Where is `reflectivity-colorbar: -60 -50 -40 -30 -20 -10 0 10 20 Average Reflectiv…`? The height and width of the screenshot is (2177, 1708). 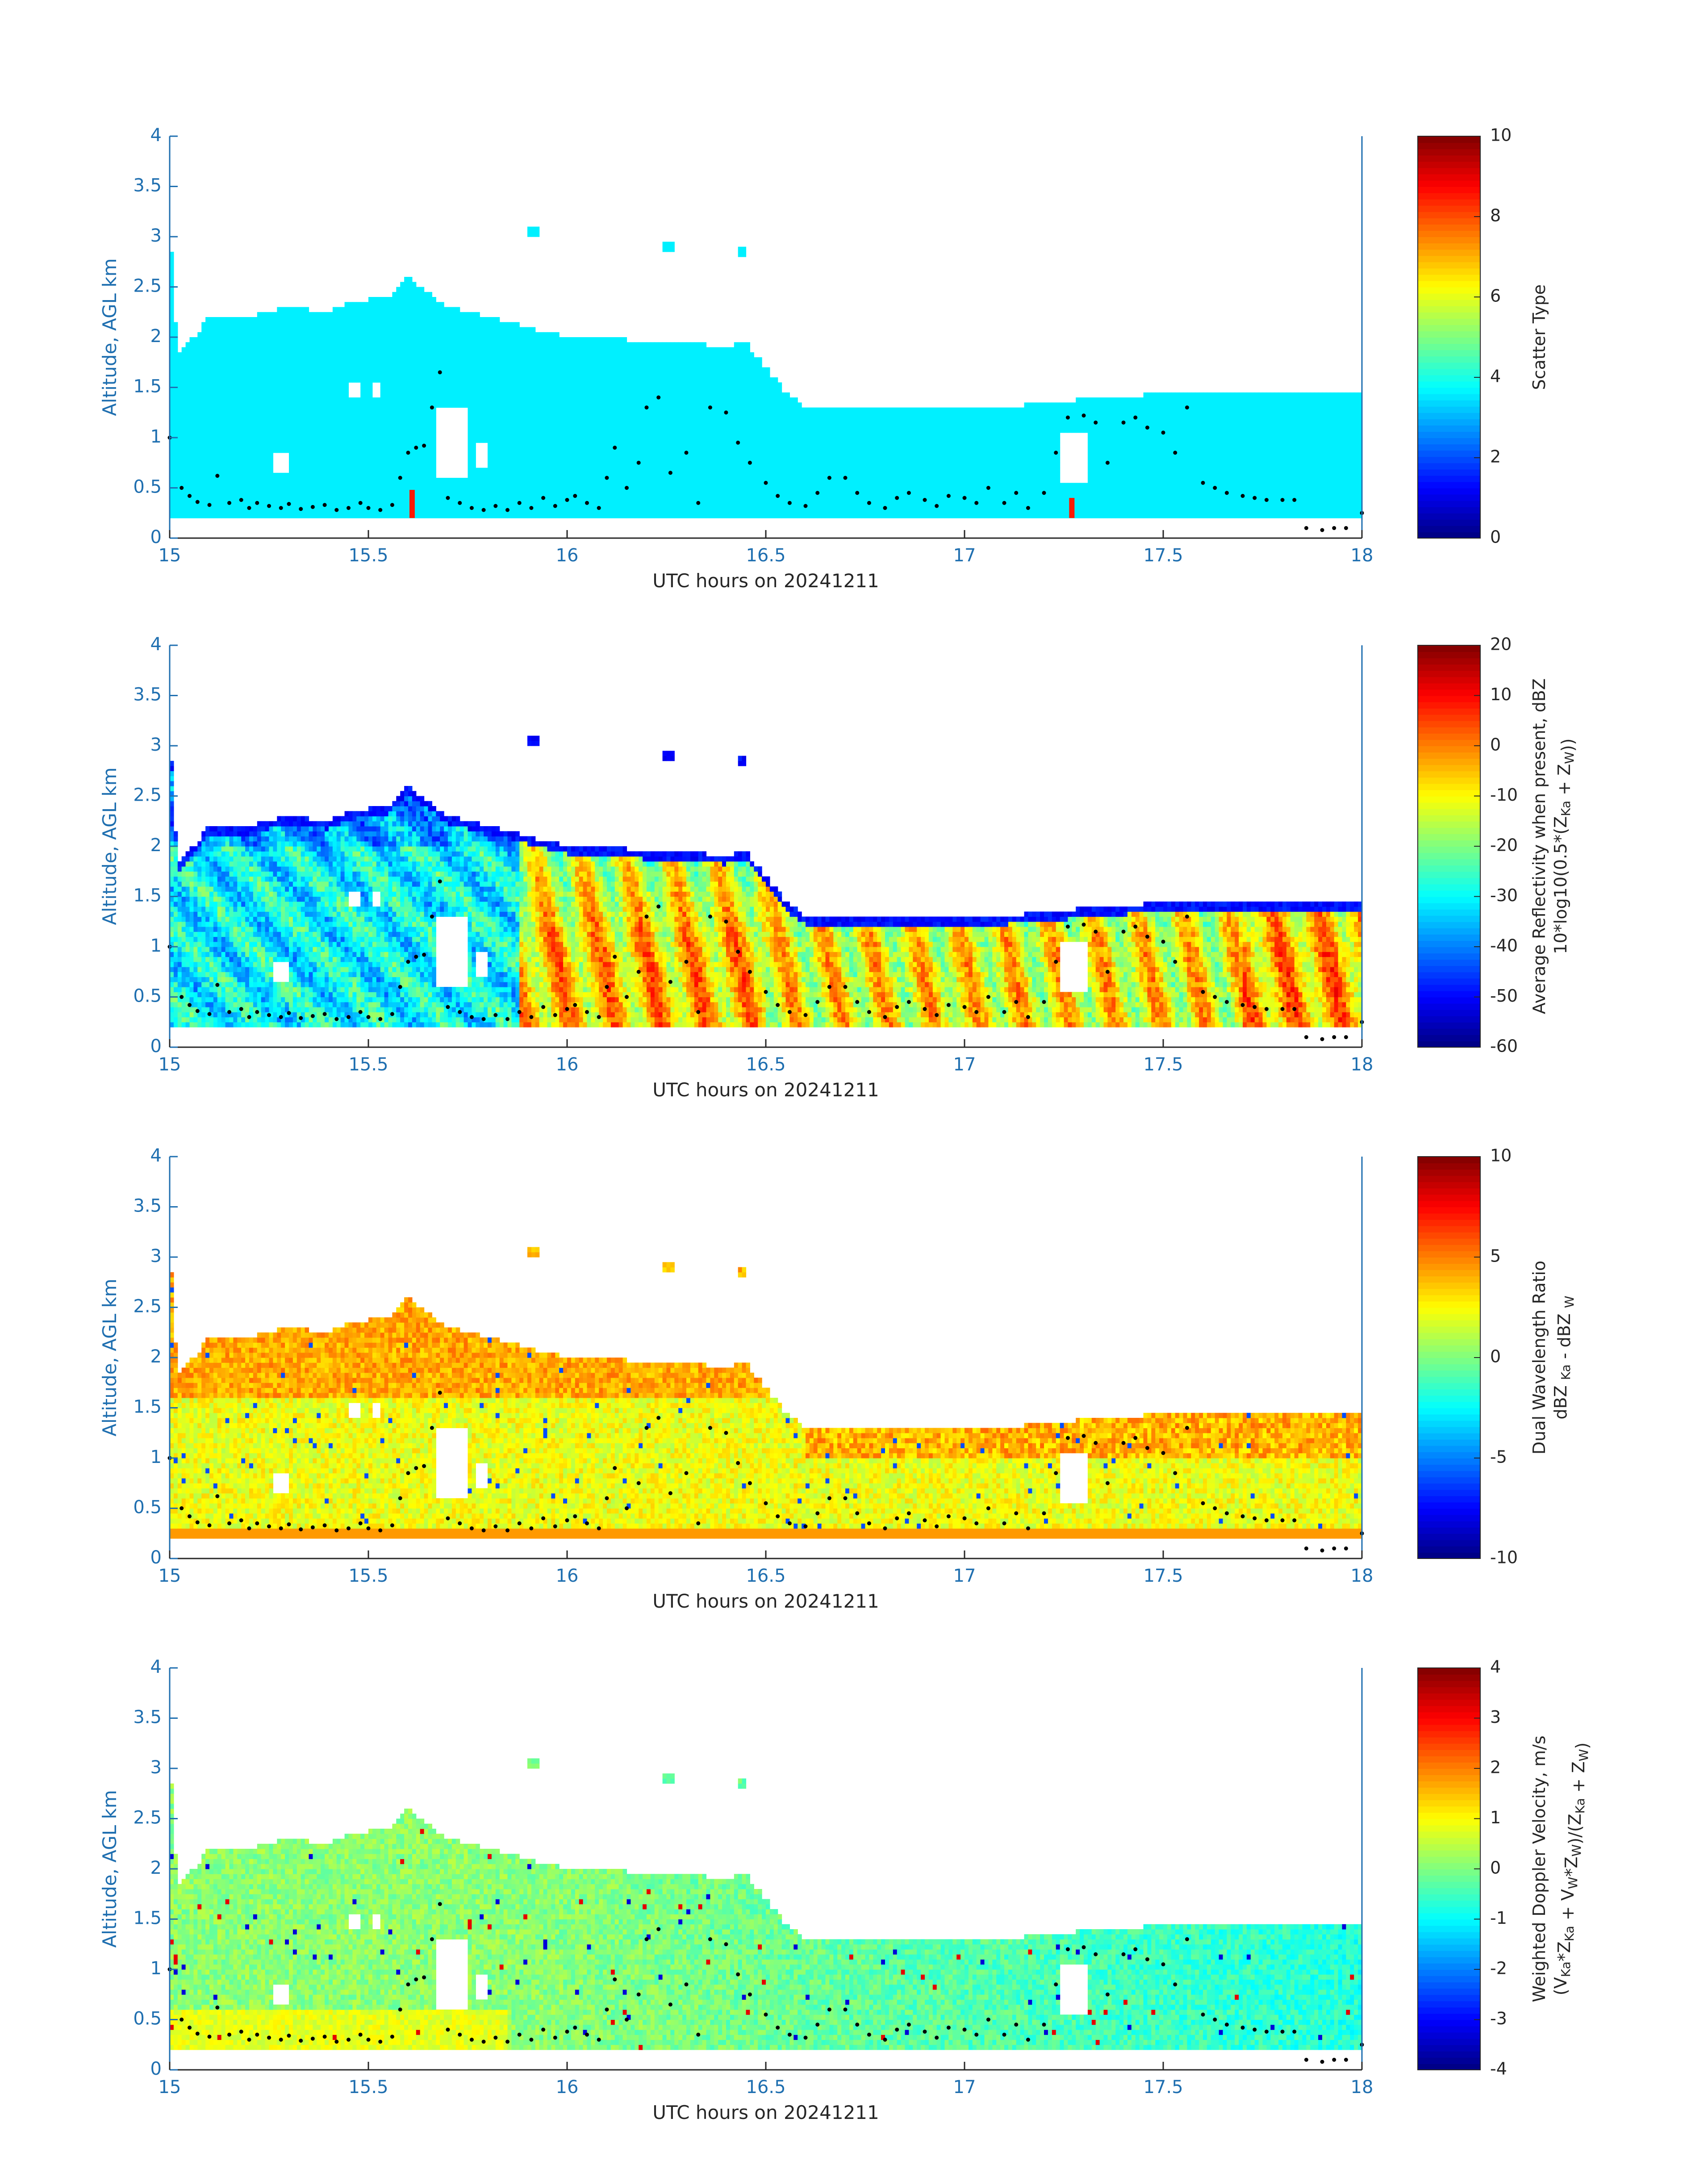 reflectivity-colorbar: -60 -50 -40 -30 -20 -10 0 10 20 Average Reflectiv… is located at coordinates (1497, 845).